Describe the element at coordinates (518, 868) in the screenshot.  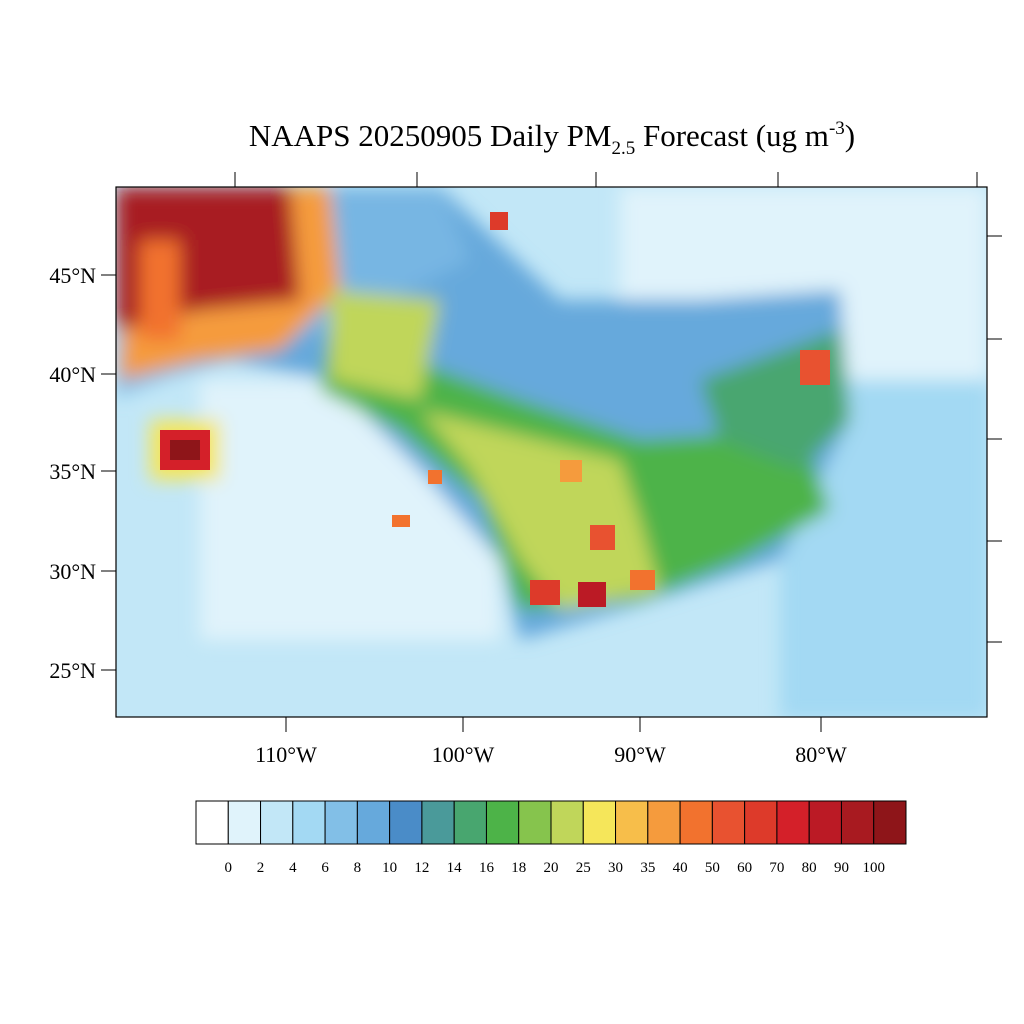
I see `colorbar-label: 18` at that location.